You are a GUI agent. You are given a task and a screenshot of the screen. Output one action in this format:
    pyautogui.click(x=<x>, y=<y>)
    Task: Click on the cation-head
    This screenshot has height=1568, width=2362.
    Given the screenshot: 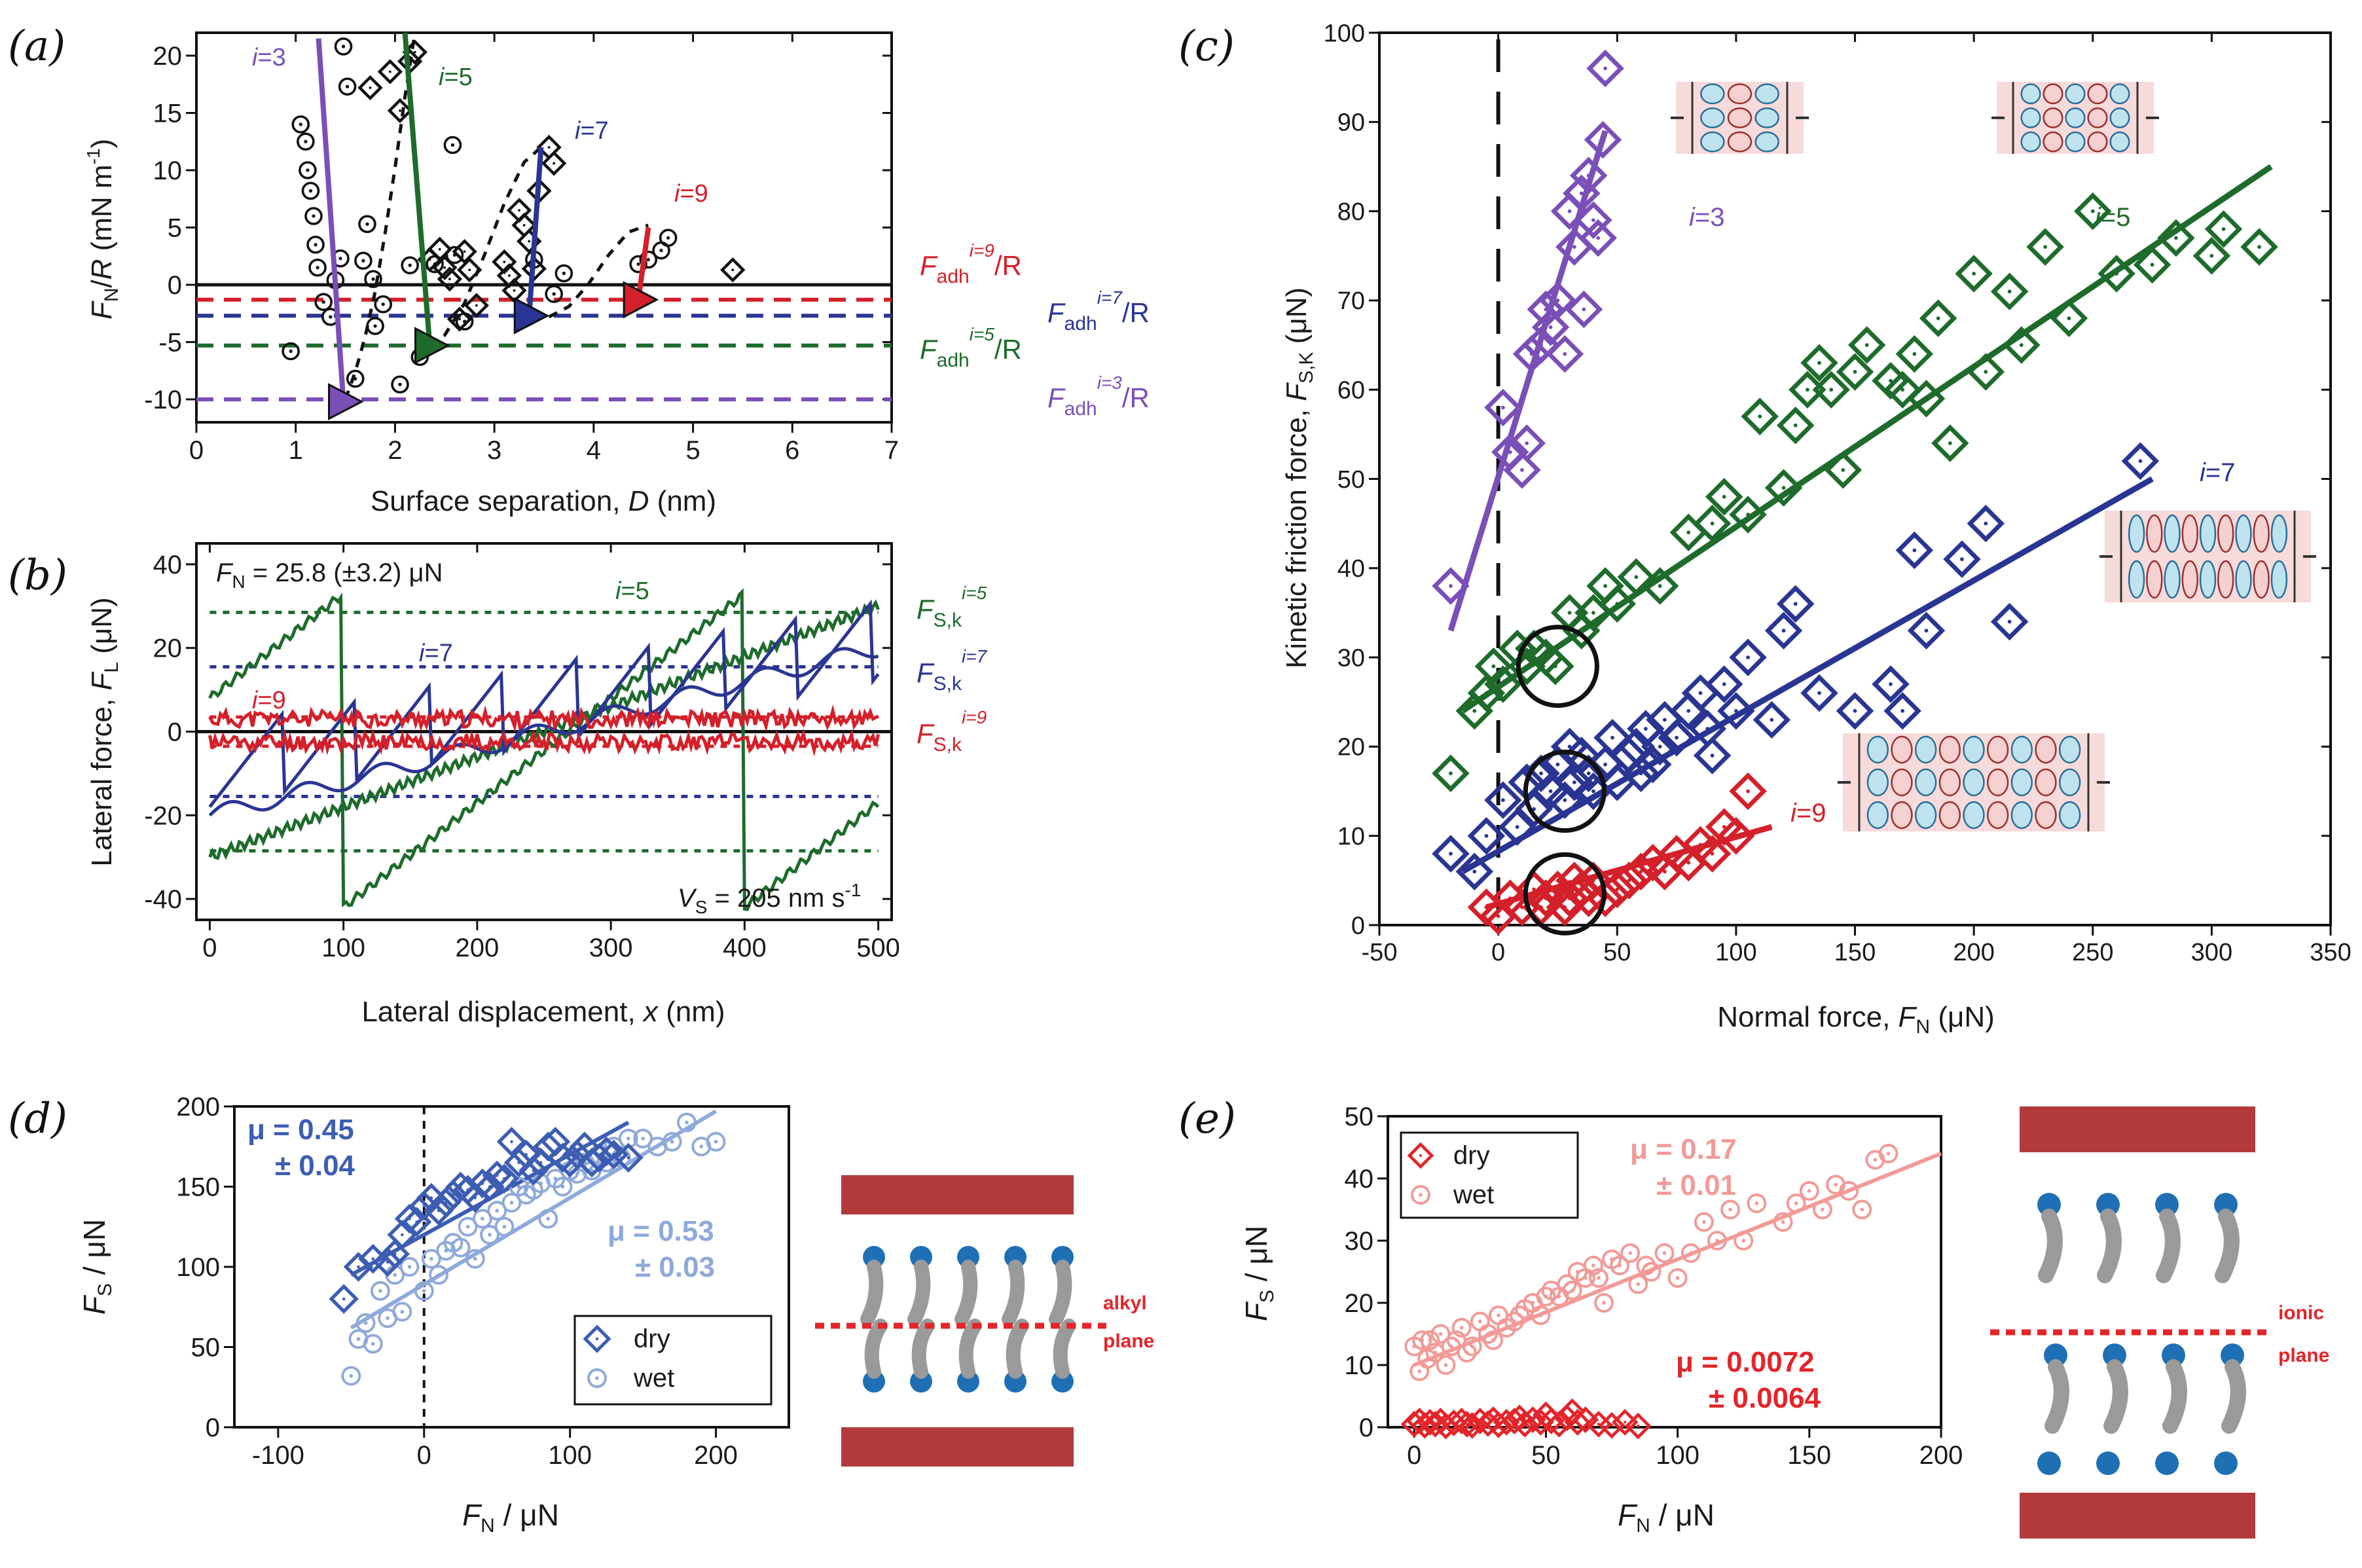 What is the action you would take?
    pyautogui.click(x=2226, y=1463)
    